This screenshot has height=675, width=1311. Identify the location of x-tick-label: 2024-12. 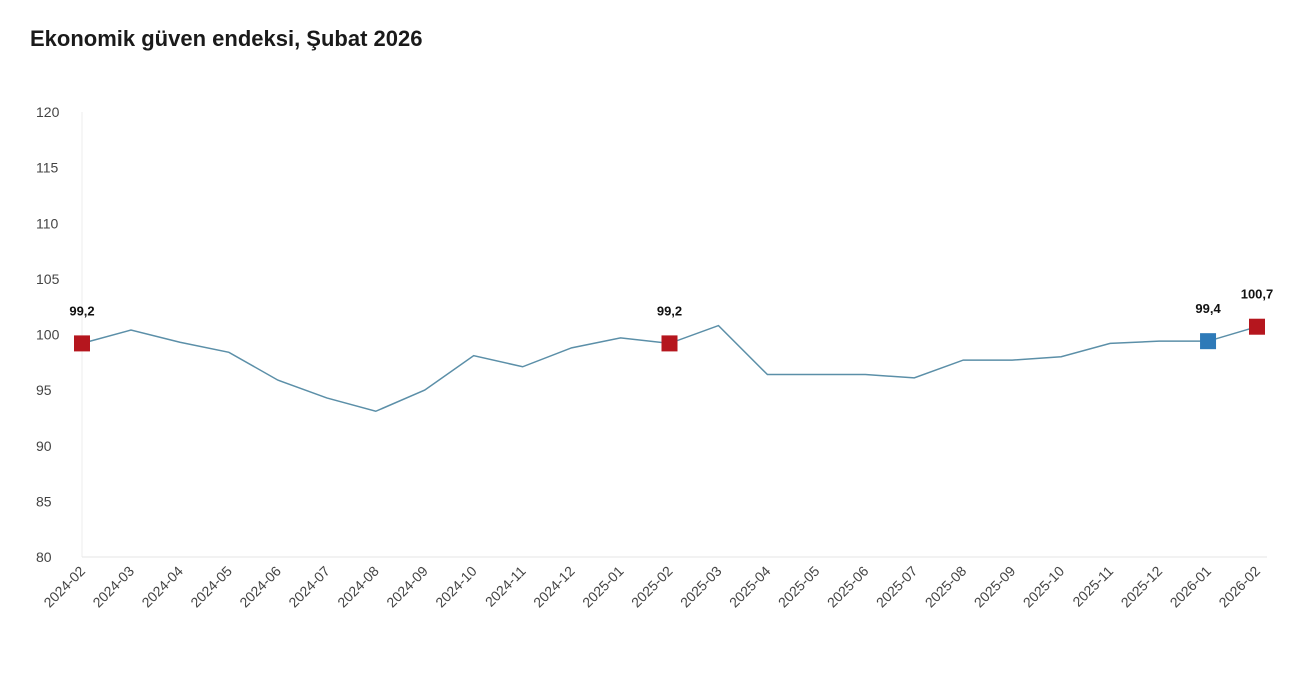
(554, 587).